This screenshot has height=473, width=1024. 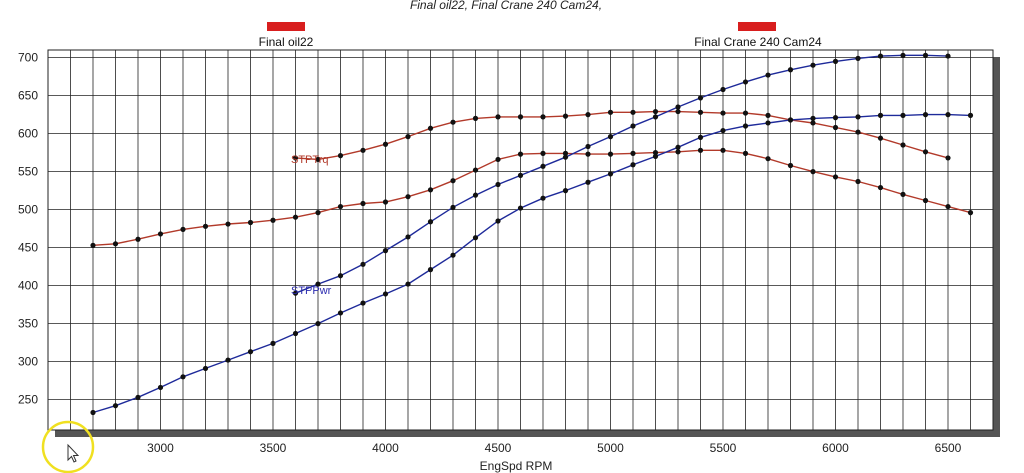 What do you see at coordinates (506, 6) in the screenshot?
I see `chart-title: Final oil22, Final Crane 240 Cam24,` at bounding box center [506, 6].